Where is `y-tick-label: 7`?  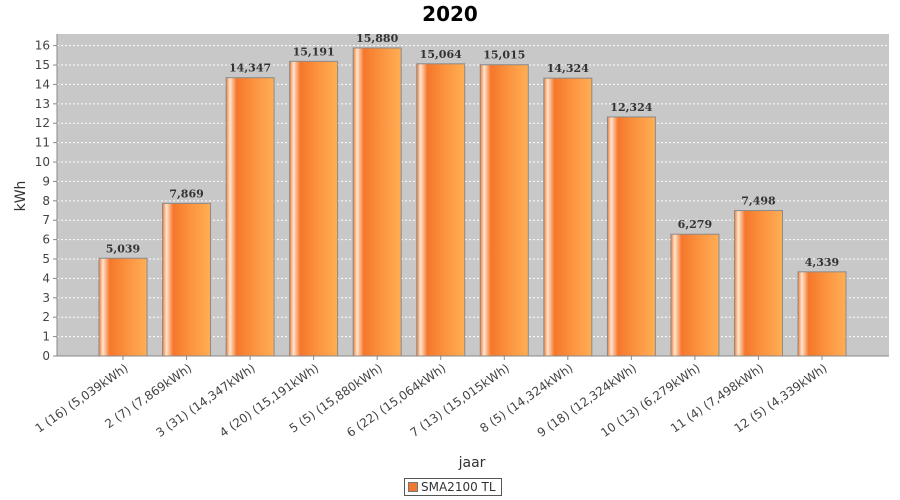
y-tick-label: 7 is located at coordinates (46, 220).